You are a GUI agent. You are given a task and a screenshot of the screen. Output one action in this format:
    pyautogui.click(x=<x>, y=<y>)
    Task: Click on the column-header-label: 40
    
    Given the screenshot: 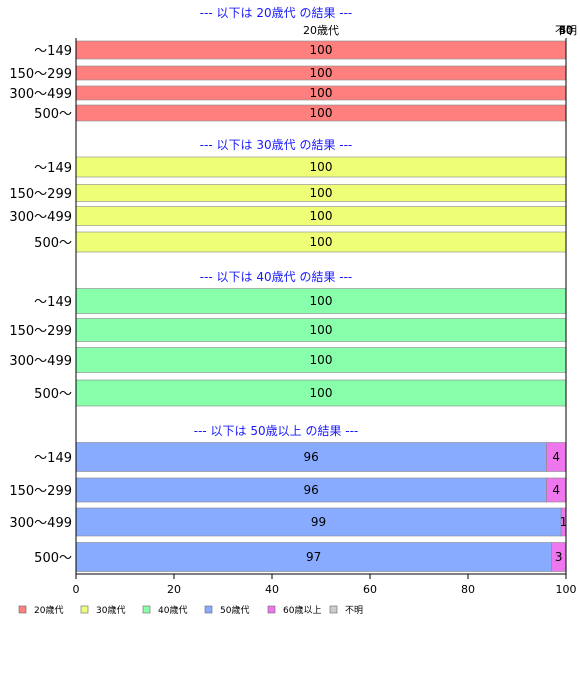 What is the action you would take?
    pyautogui.click(x=566, y=30)
    